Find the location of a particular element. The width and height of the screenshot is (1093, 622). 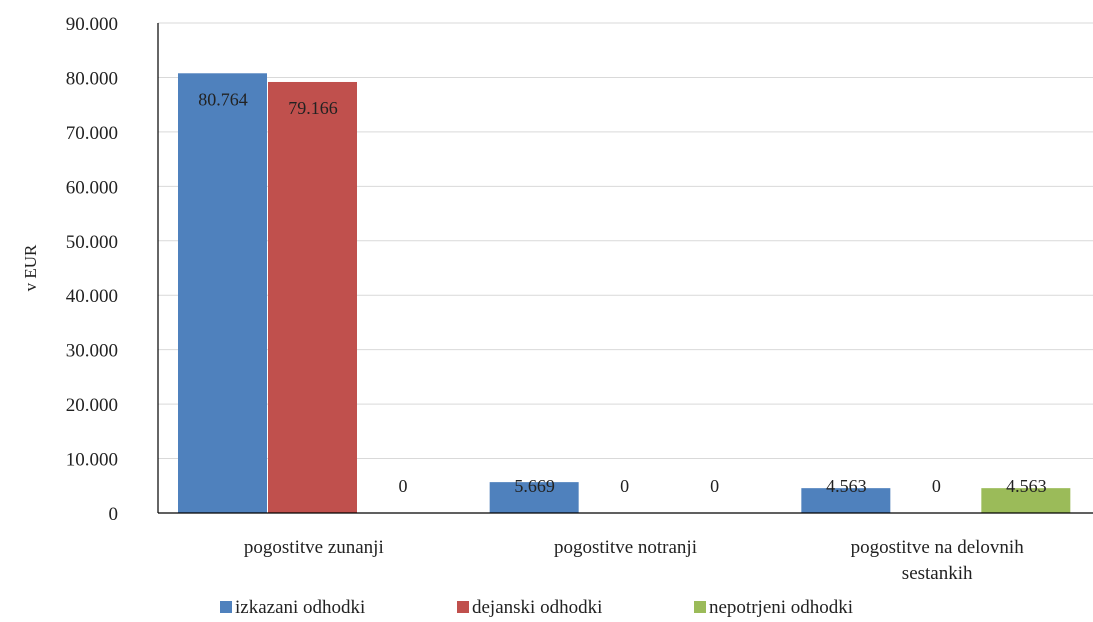

category-label: sestankih is located at coordinates (937, 573).